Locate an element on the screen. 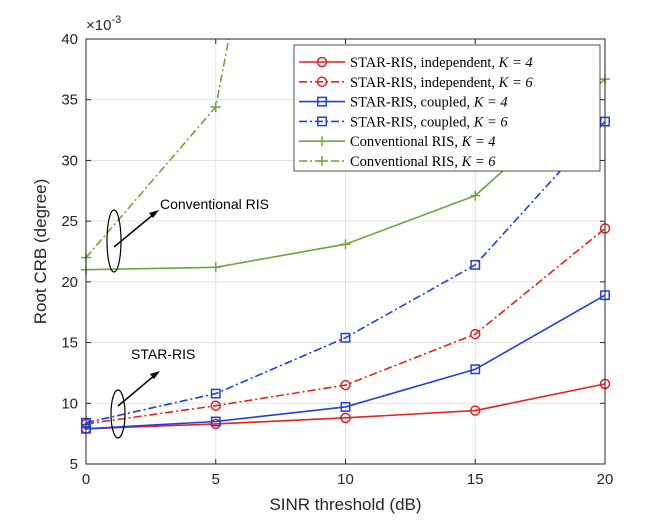  legend-entry: STAR-RIS, coupled, K = 4 is located at coordinates (403, 103).